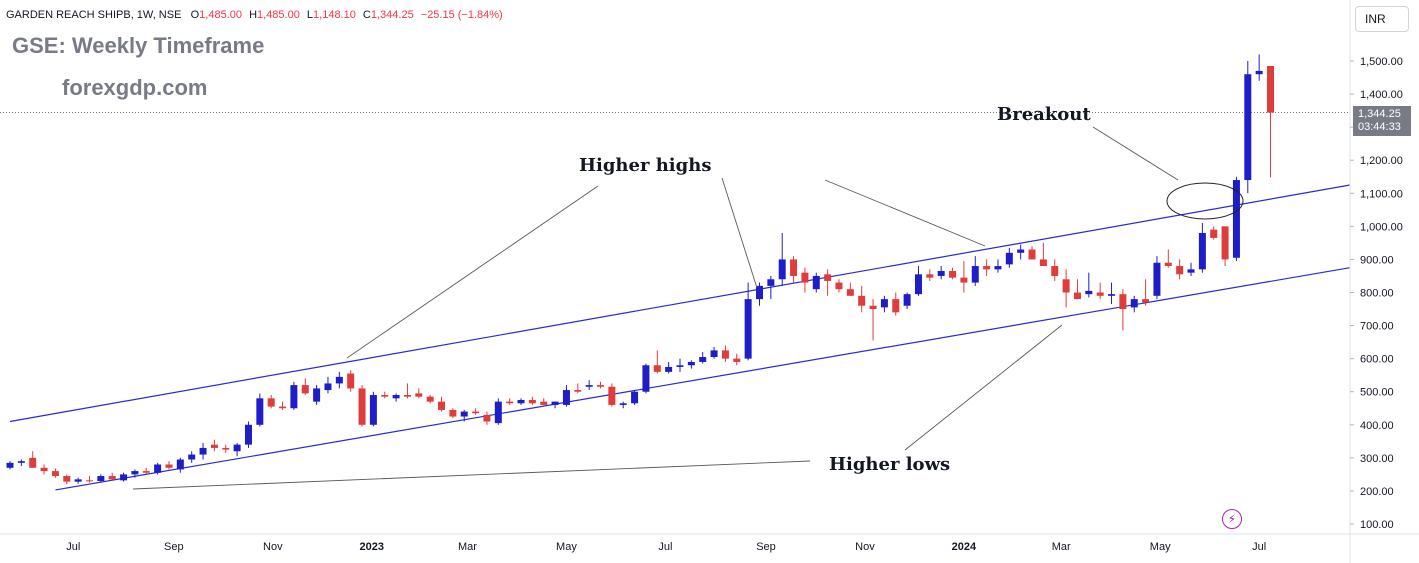 The image size is (1419, 563). I want to click on open-value: 1,485.00, so click(220, 15).